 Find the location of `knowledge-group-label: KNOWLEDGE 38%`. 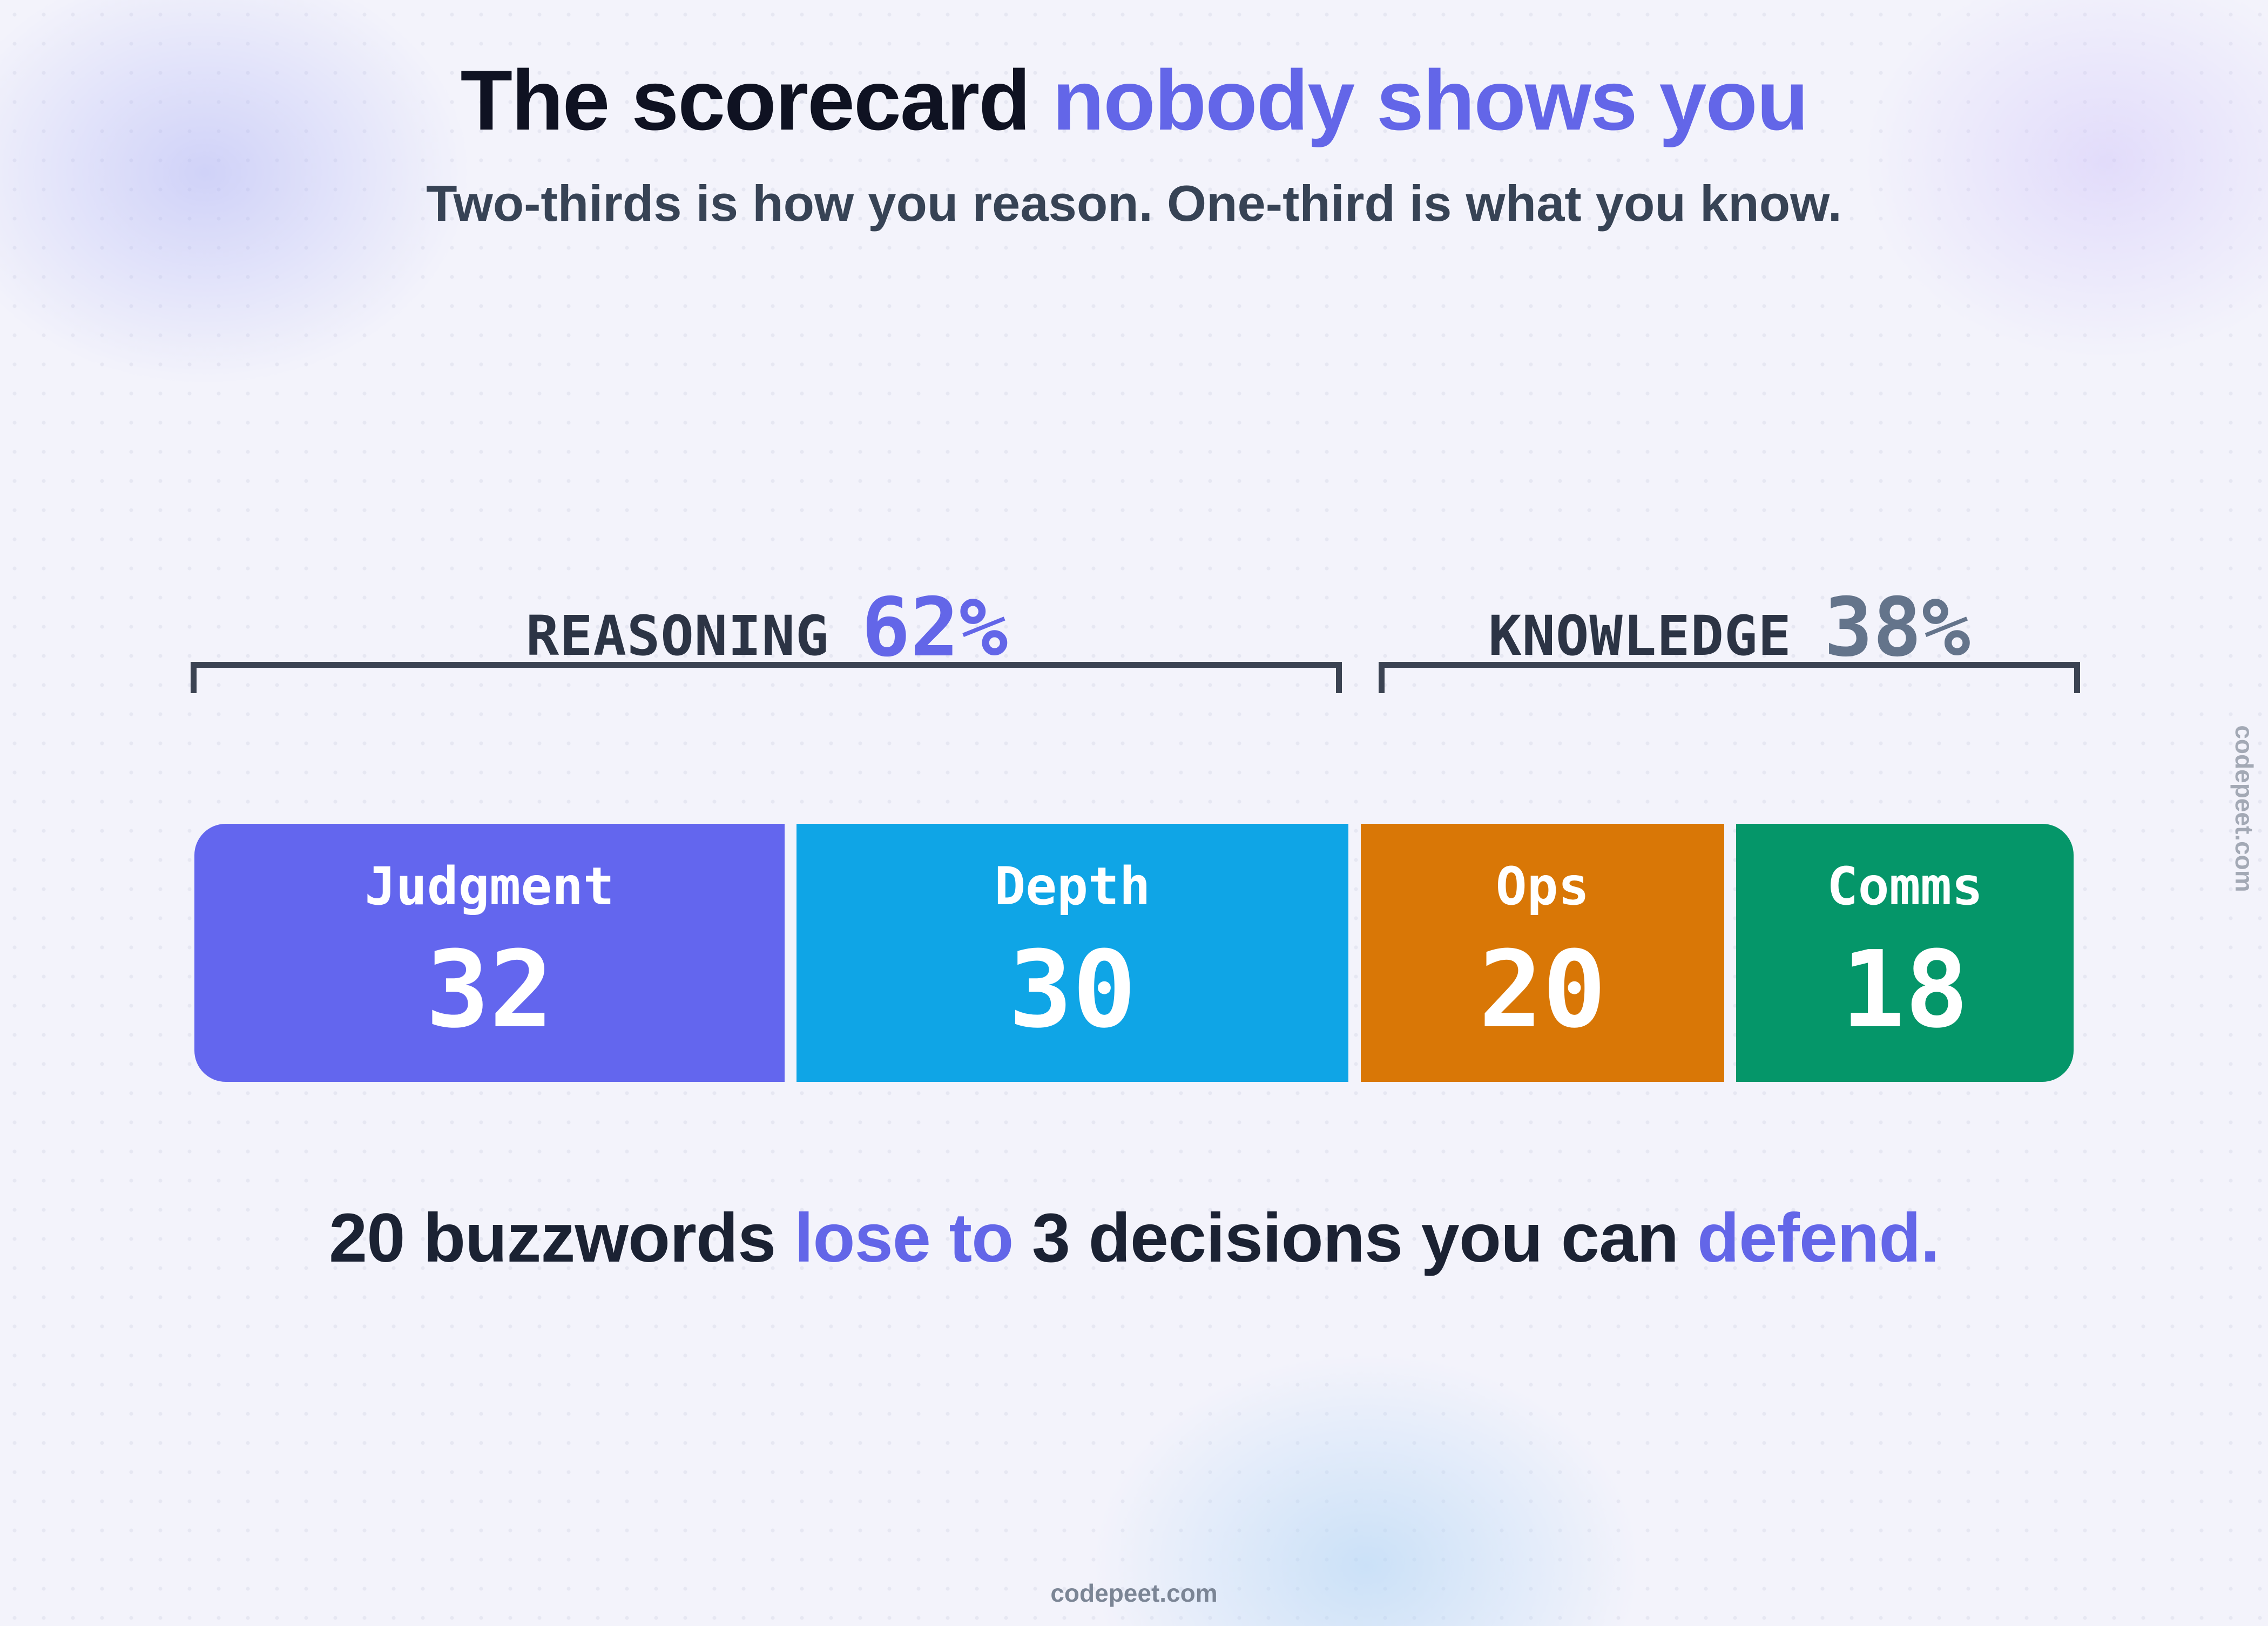

knowledge-group-label: KNOWLEDGE 38% is located at coordinates (1729, 625).